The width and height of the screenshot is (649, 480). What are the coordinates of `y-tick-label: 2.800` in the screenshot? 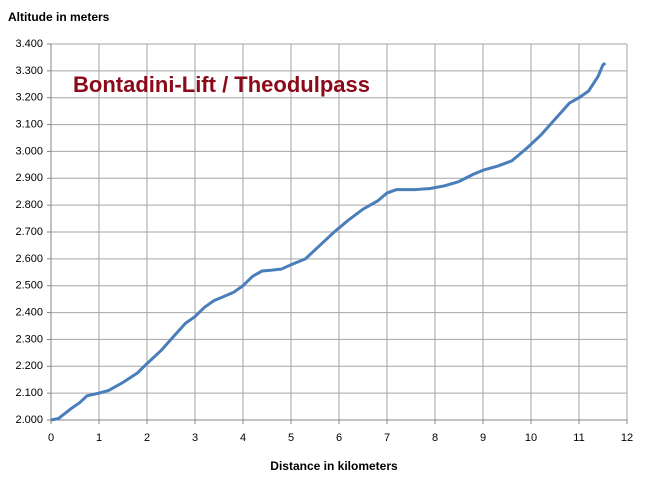 It's located at (29, 205).